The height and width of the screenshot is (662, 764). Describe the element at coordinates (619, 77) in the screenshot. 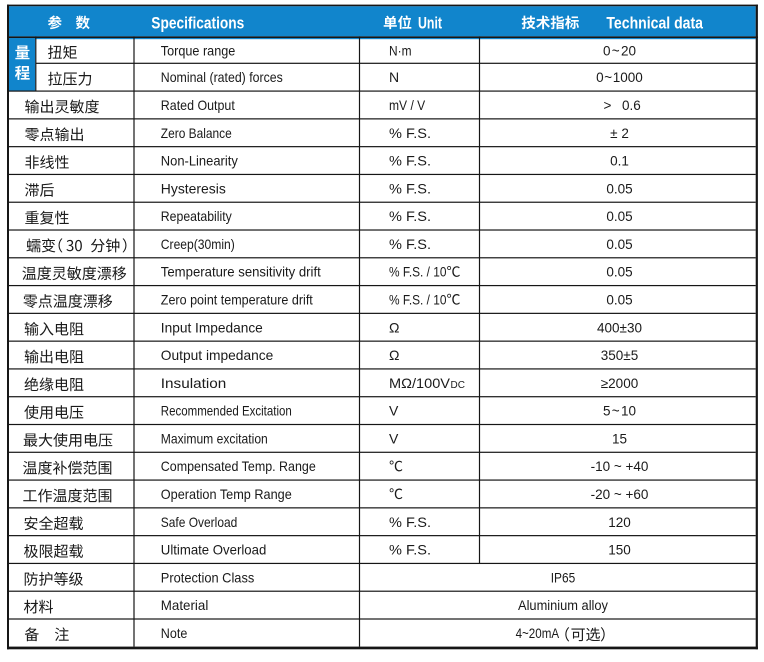

I see `svg-text: 0~1000` at that location.